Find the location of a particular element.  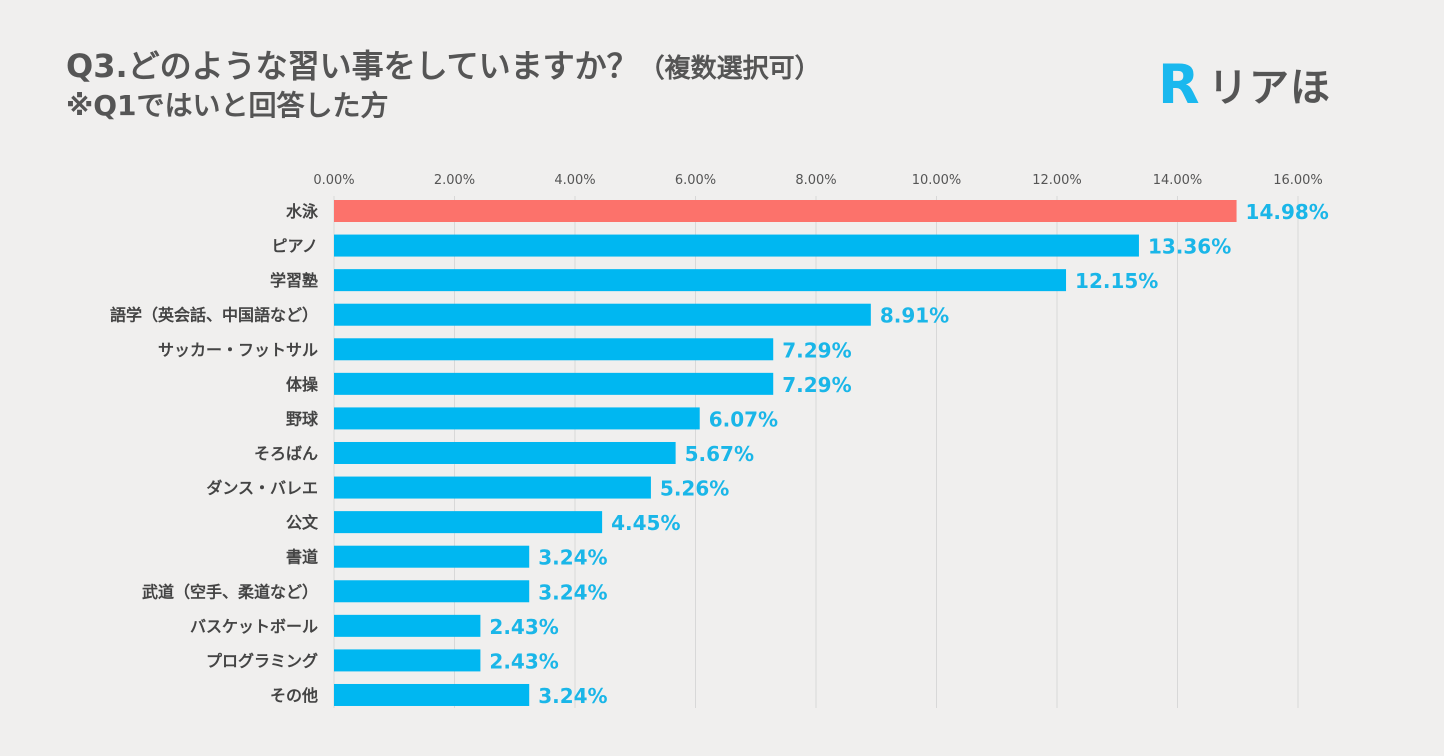

category-label: 公文 is located at coordinates (302, 522).